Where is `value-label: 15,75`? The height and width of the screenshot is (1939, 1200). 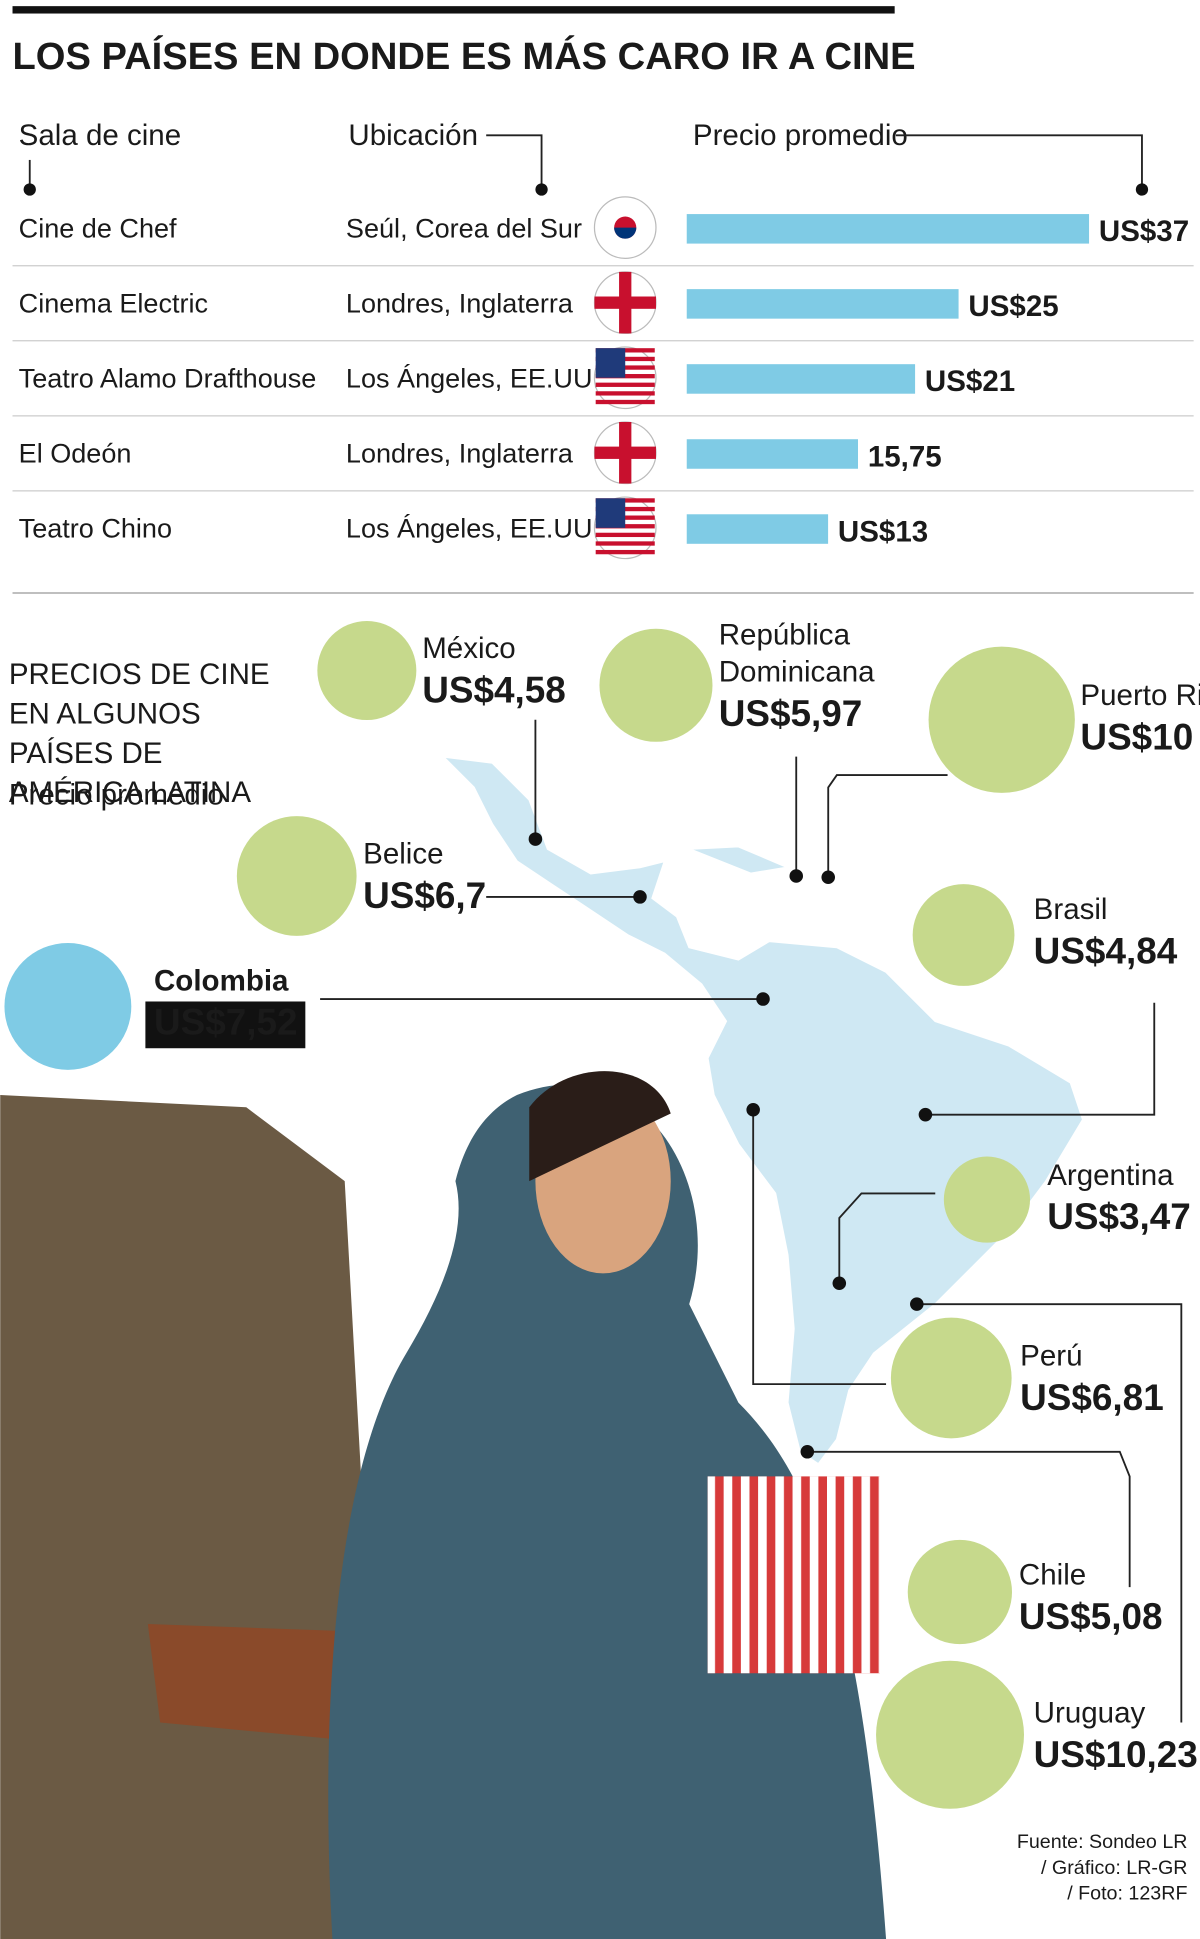 value-label: 15,75 is located at coordinates (905, 456).